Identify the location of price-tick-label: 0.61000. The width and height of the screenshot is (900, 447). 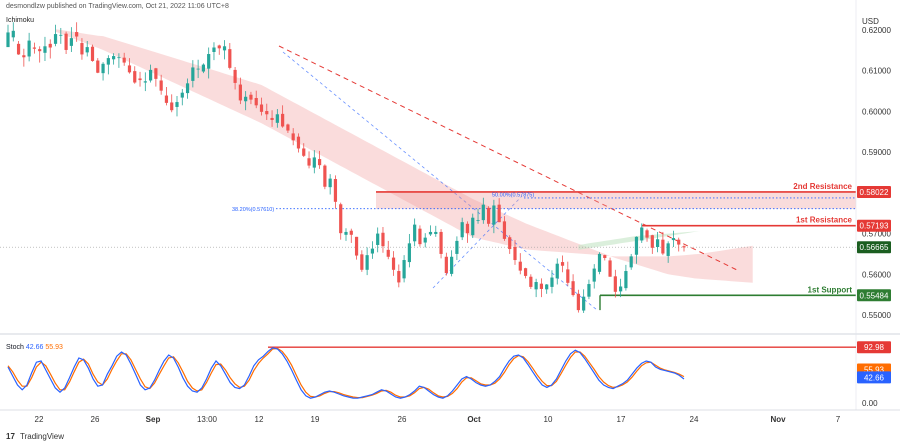
(876, 71).